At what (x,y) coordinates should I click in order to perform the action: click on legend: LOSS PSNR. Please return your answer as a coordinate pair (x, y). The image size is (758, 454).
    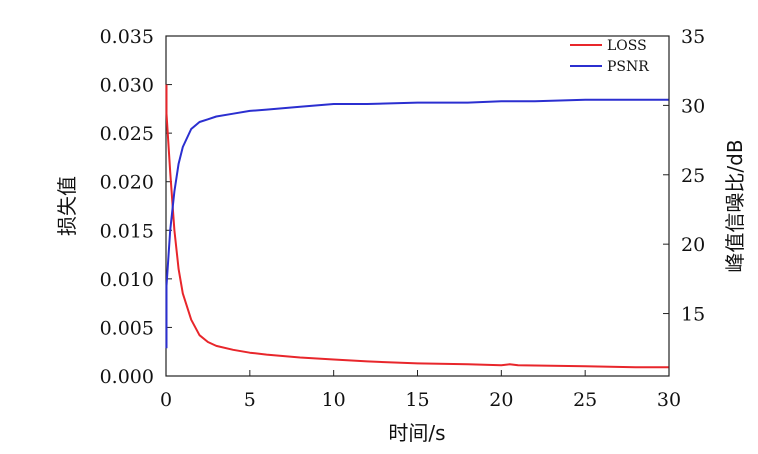
    Looking at the image, I should click on (609, 56).